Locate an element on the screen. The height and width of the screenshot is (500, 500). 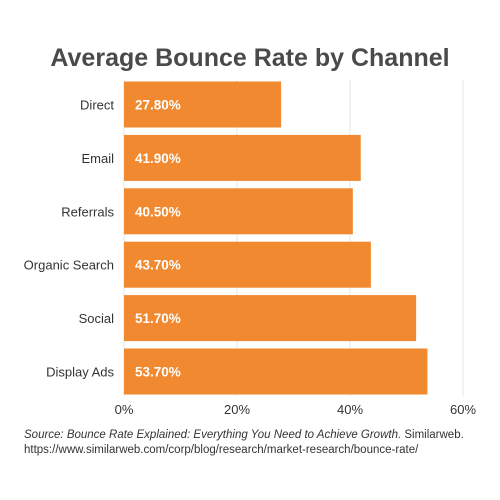
category-label: Email is located at coordinates (97, 158).